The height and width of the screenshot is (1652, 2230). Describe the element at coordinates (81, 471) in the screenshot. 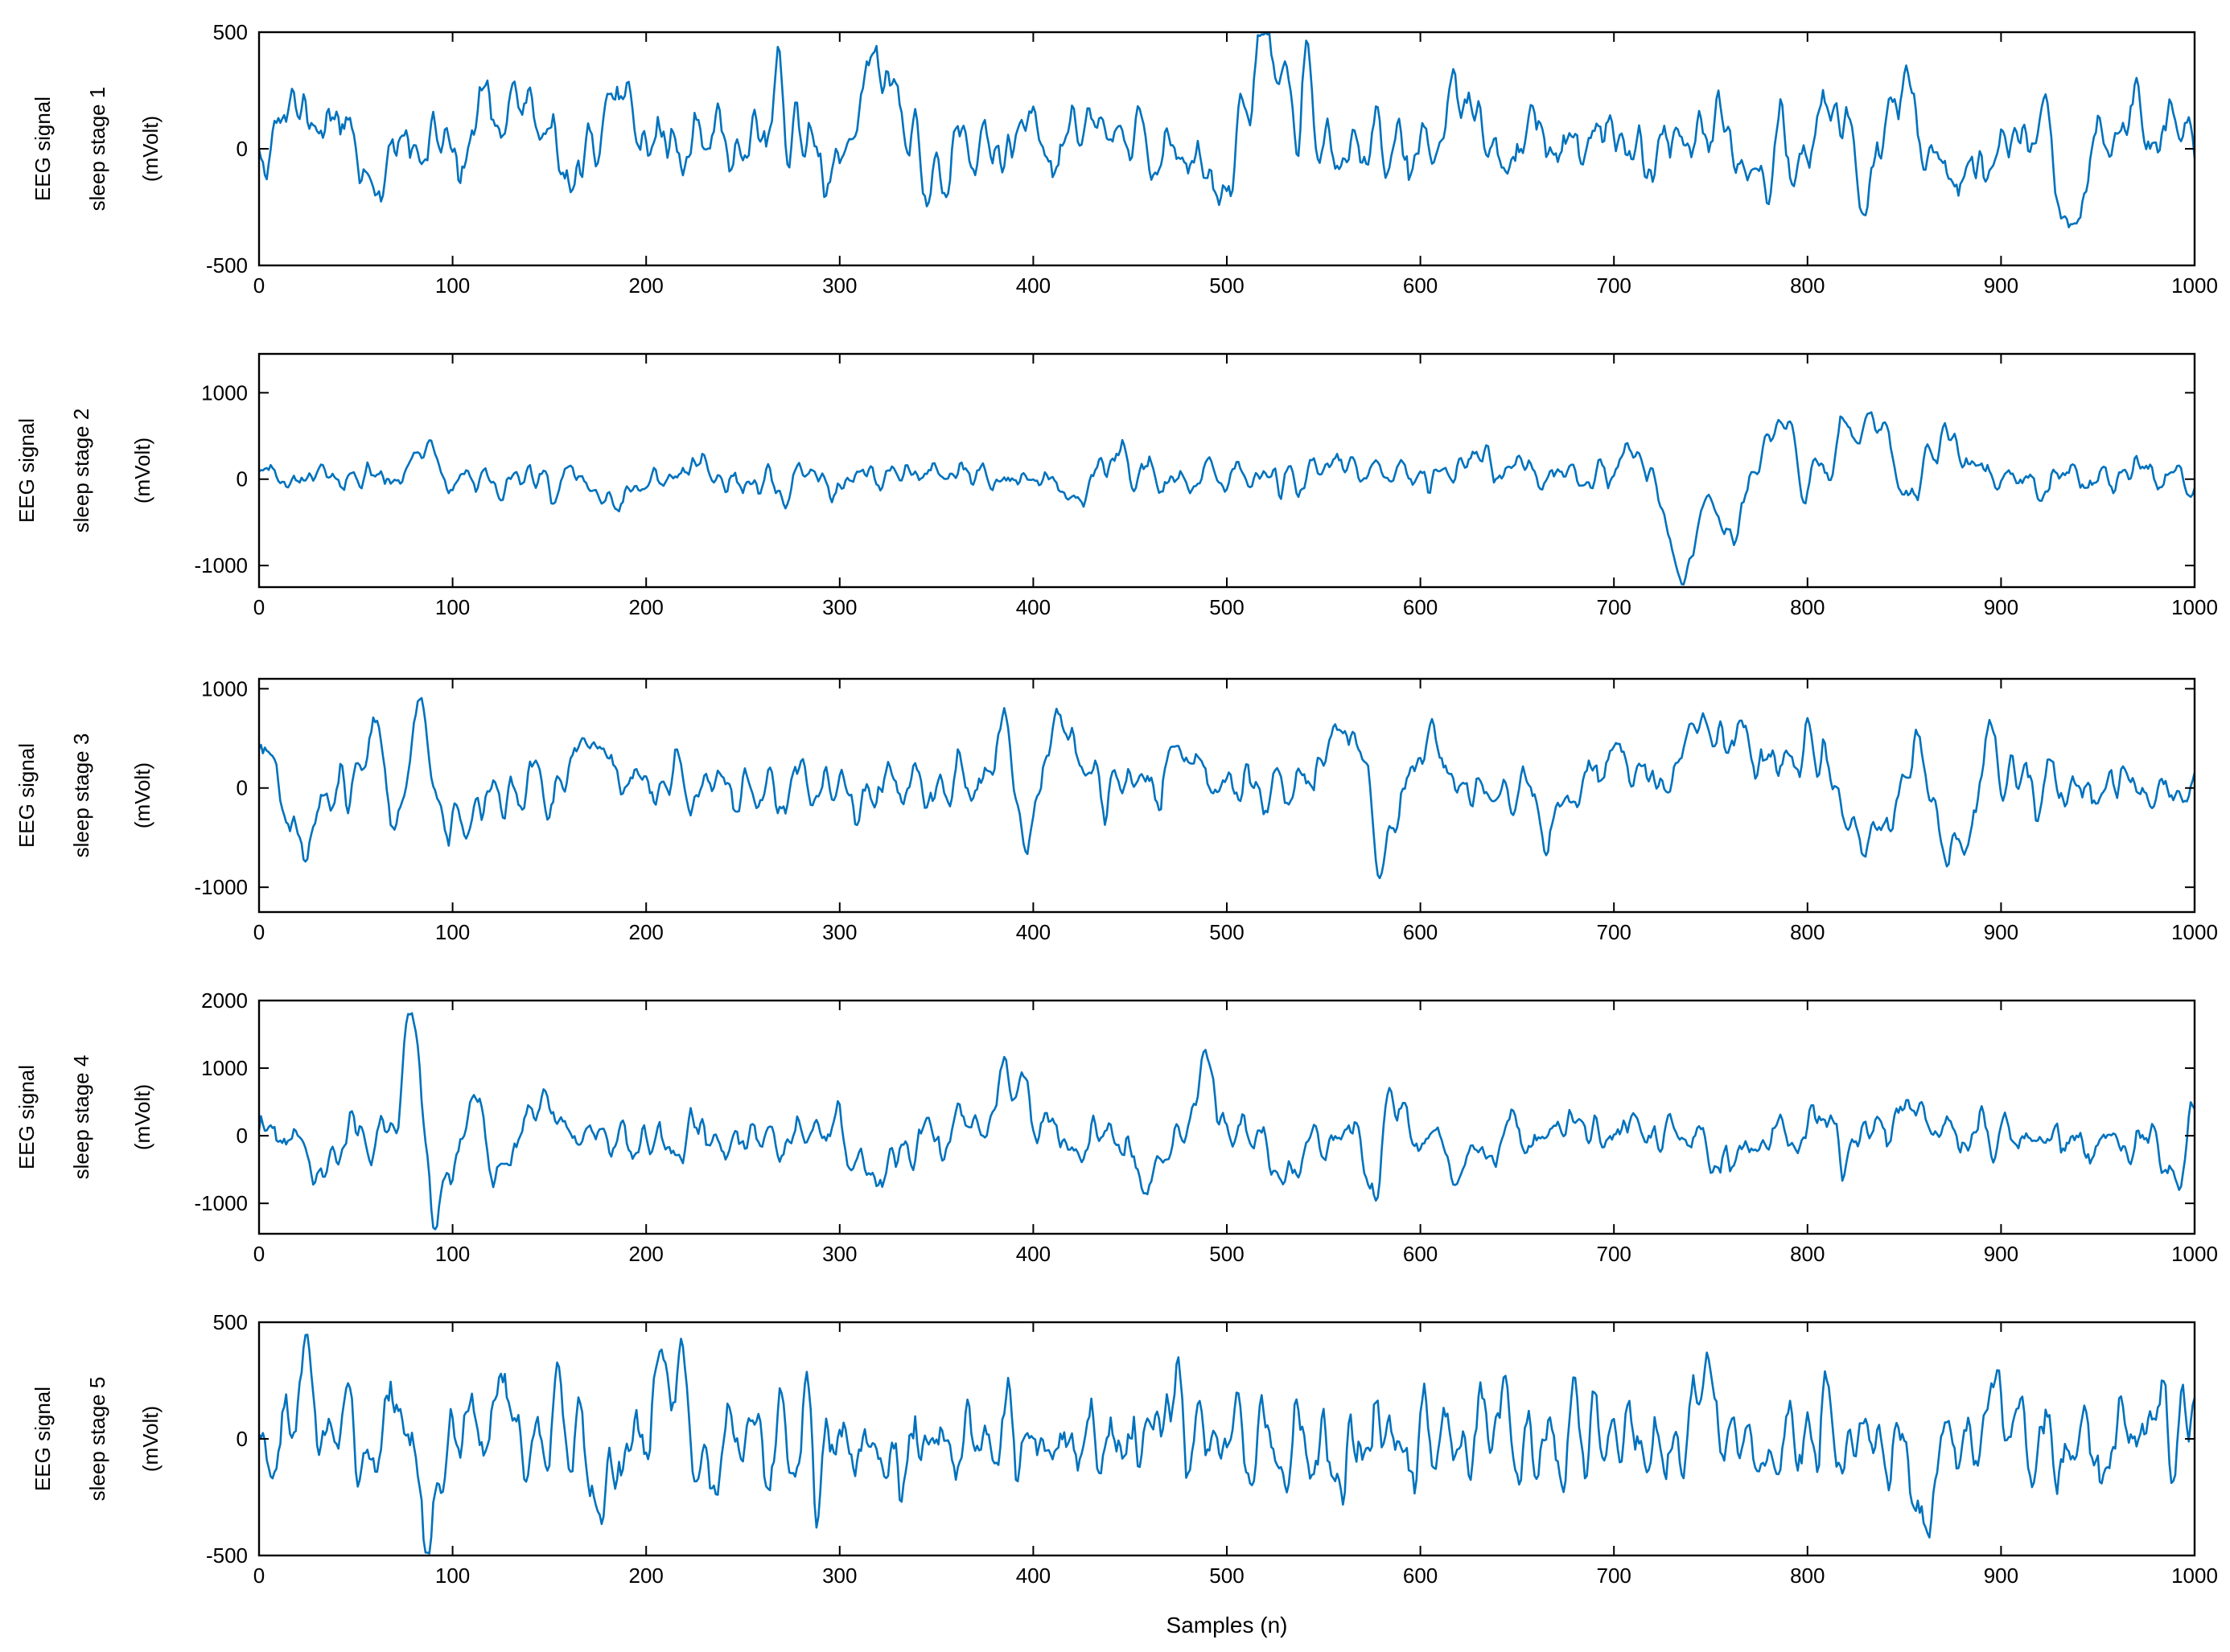

I see `y-axis-label: sleep stage 2` at that location.